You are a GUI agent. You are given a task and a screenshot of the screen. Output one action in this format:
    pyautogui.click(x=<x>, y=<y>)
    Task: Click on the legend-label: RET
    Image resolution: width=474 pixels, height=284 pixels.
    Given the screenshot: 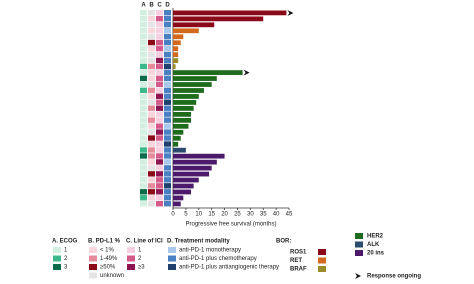 What is the action you would take?
    pyautogui.click(x=296, y=261)
    